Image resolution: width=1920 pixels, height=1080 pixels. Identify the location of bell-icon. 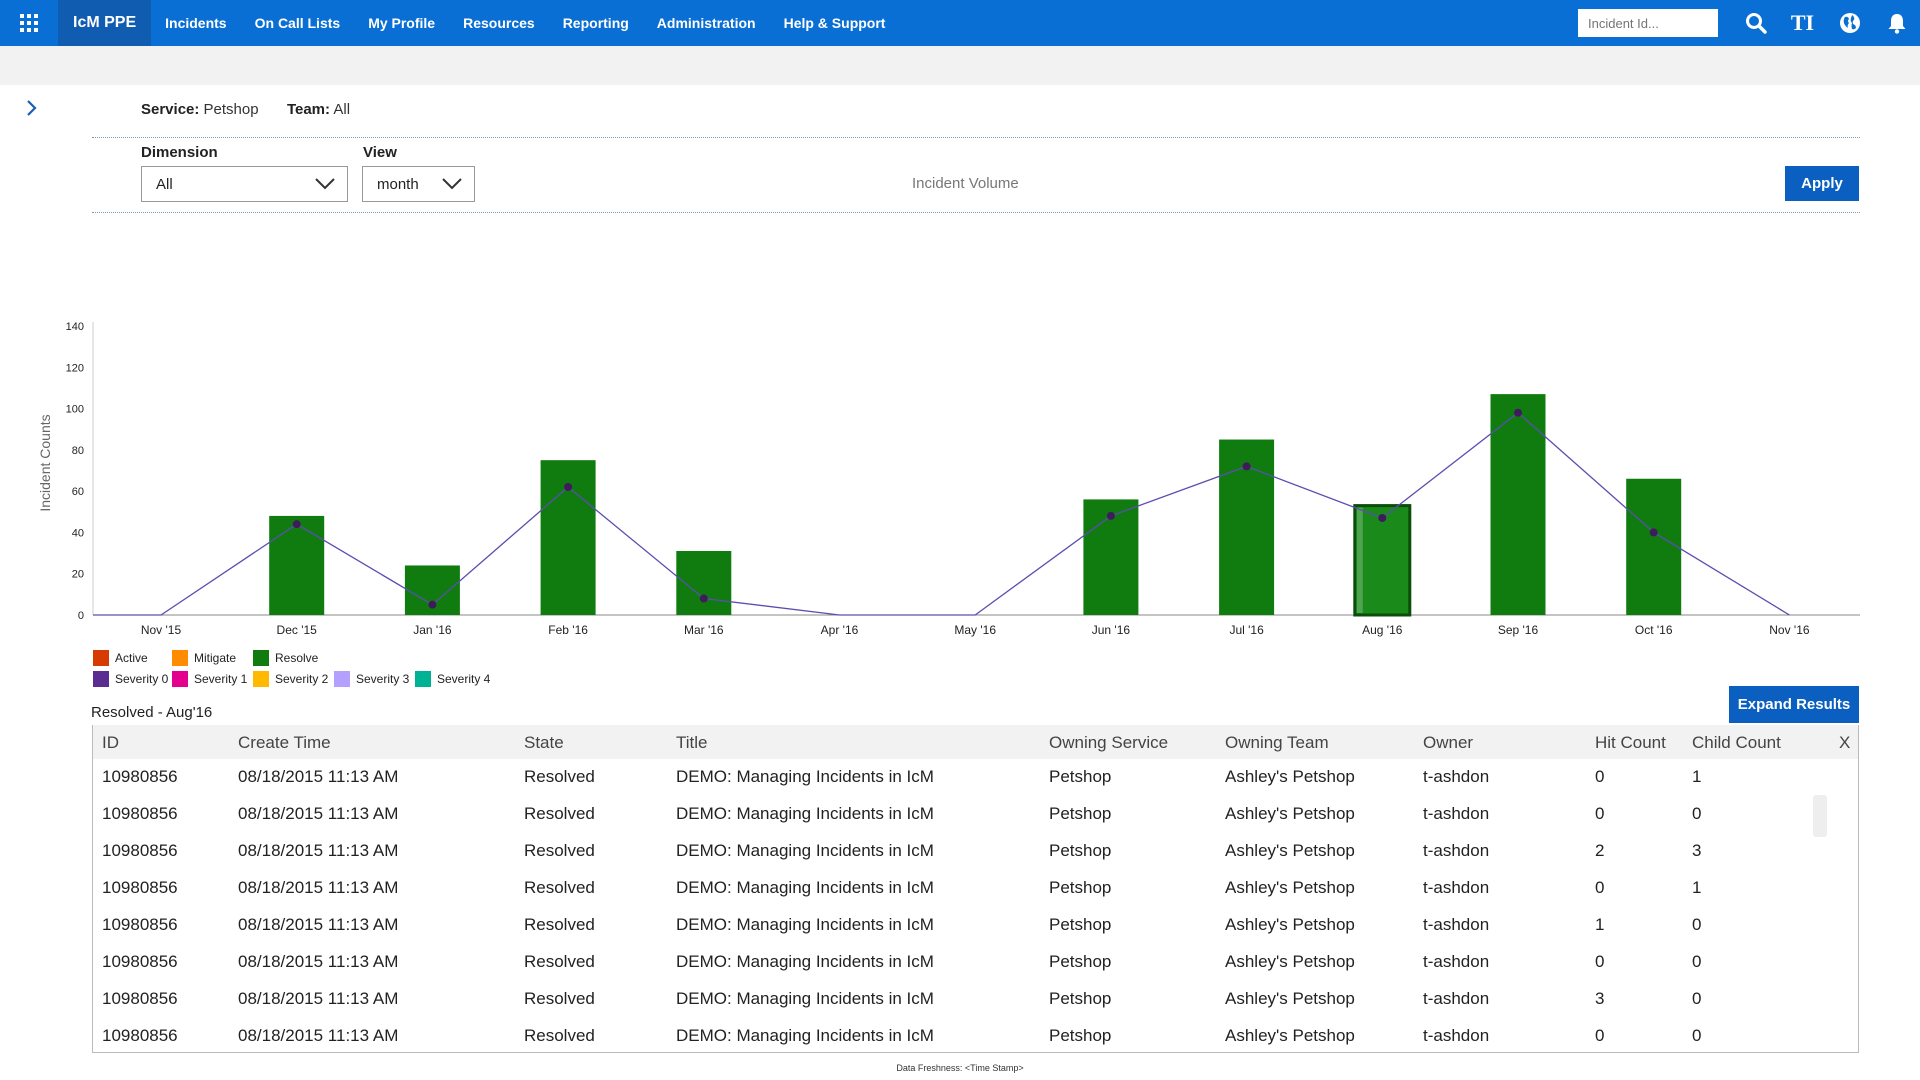
(1896, 23).